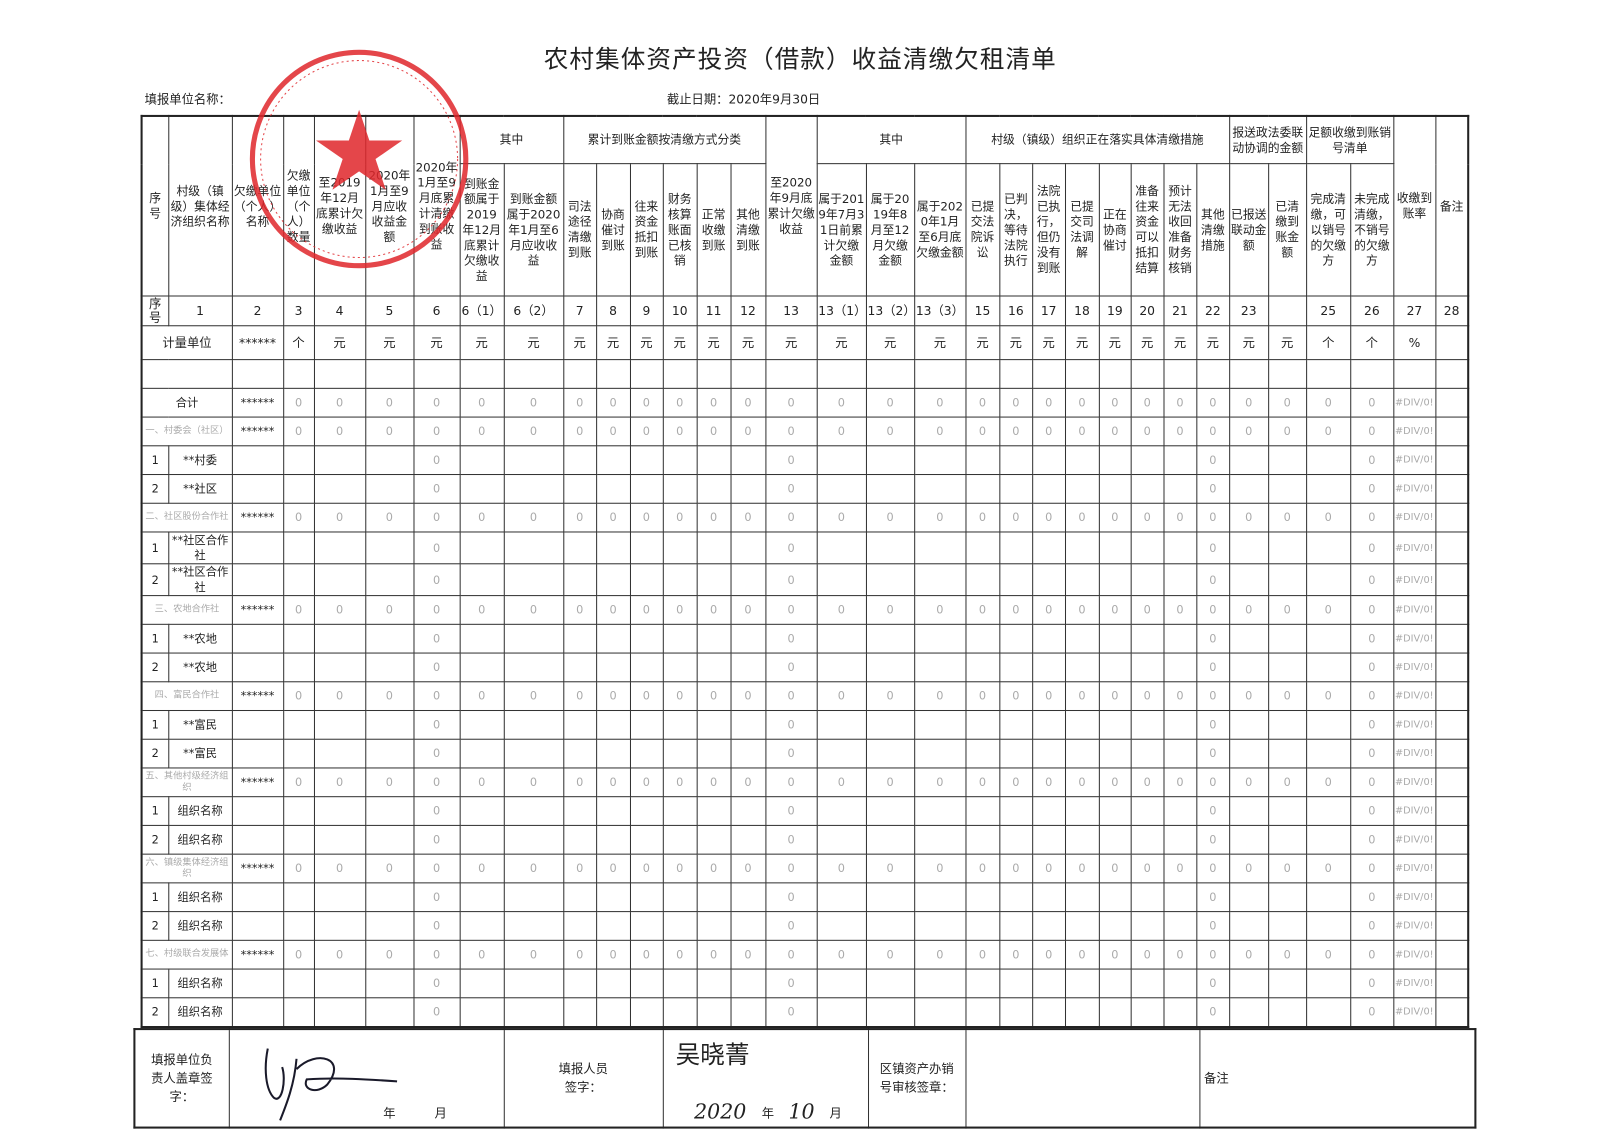 Image resolution: width=1600 pixels, height=1129 pixels. What do you see at coordinates (257, 782) in the screenshot?
I see `value-cell: ******` at bounding box center [257, 782].